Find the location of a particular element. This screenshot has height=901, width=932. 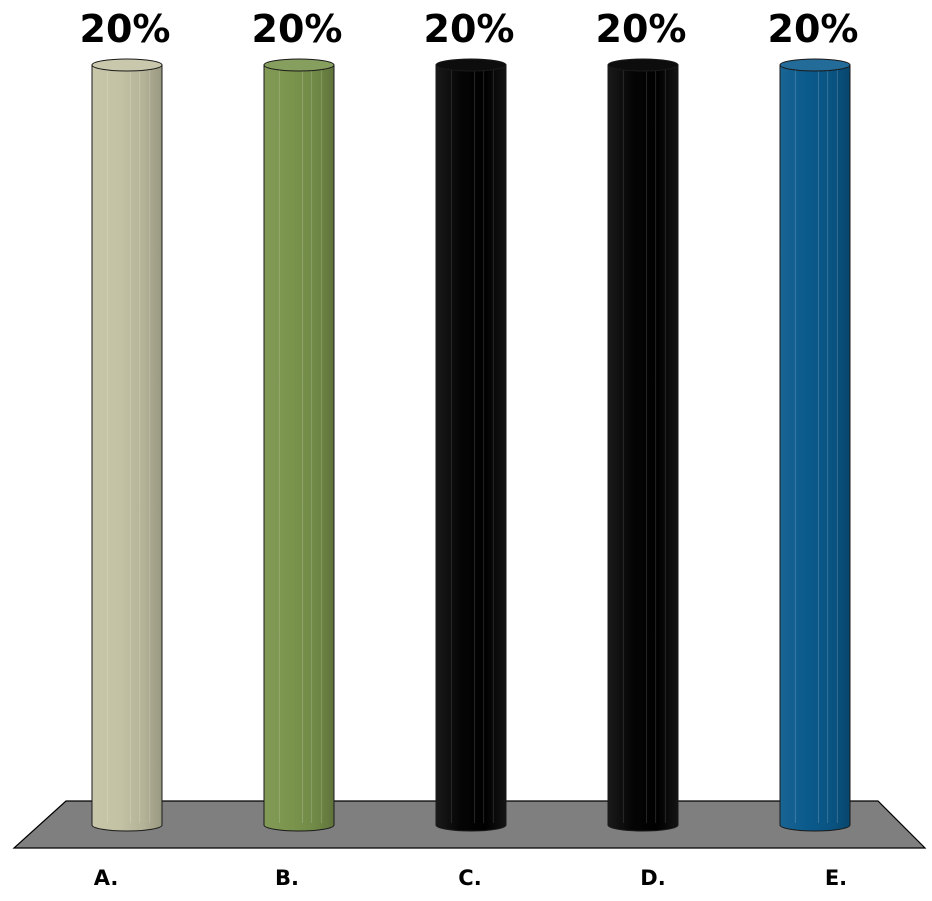

bar-body-e is located at coordinates (815, 448).